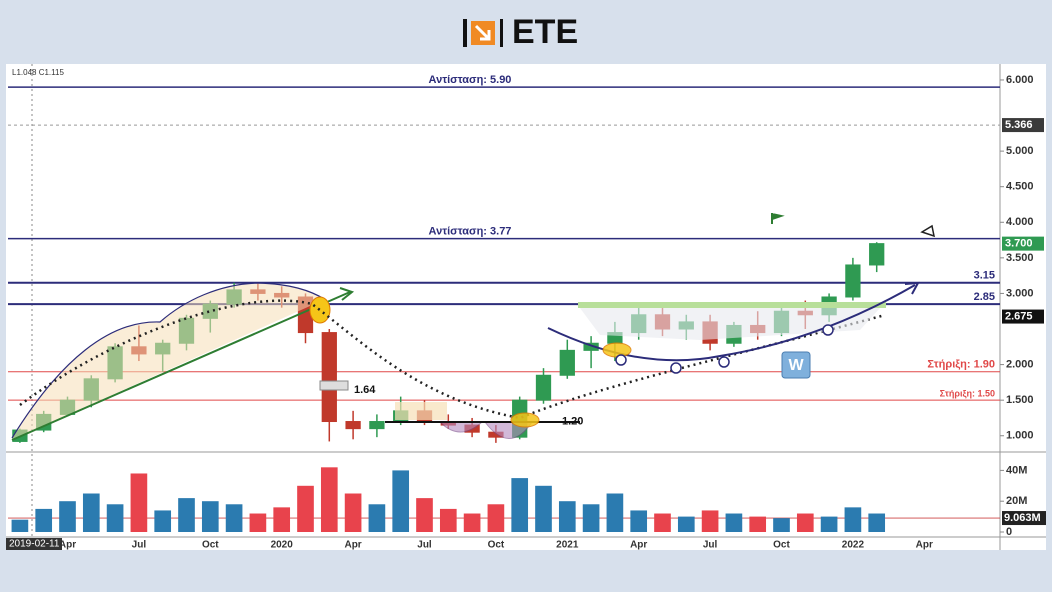  Describe the element at coordinates (967, 394) in the screenshot. I see `level-label: Στήριξη: 1.50` at that location.